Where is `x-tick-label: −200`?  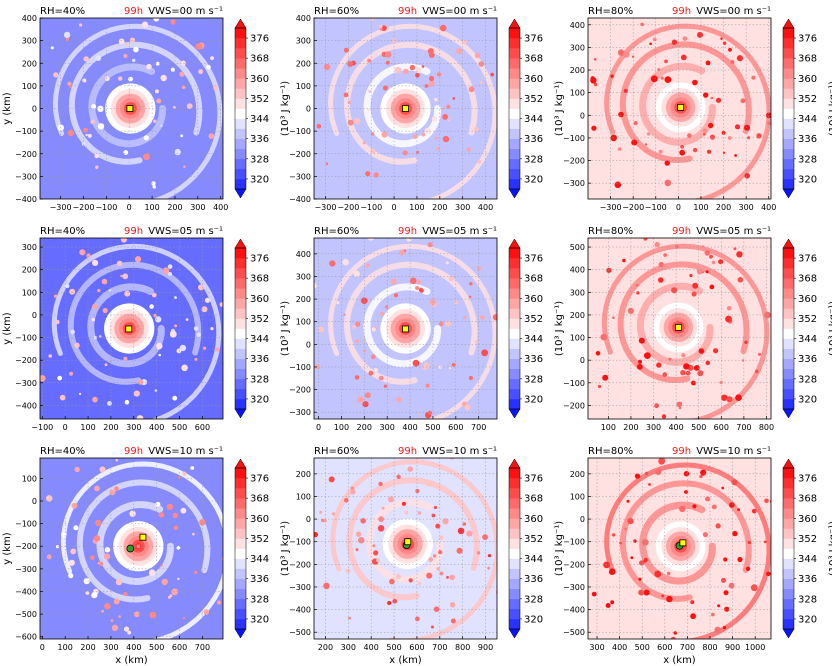 x-tick-label: −200 is located at coordinates (83, 207).